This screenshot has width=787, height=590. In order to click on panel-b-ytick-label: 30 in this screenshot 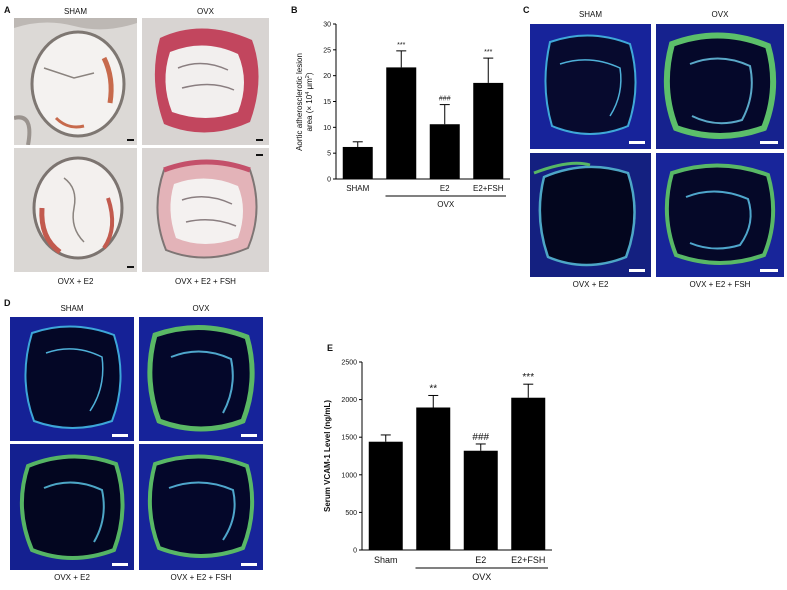, I will do `click(327, 24)`.